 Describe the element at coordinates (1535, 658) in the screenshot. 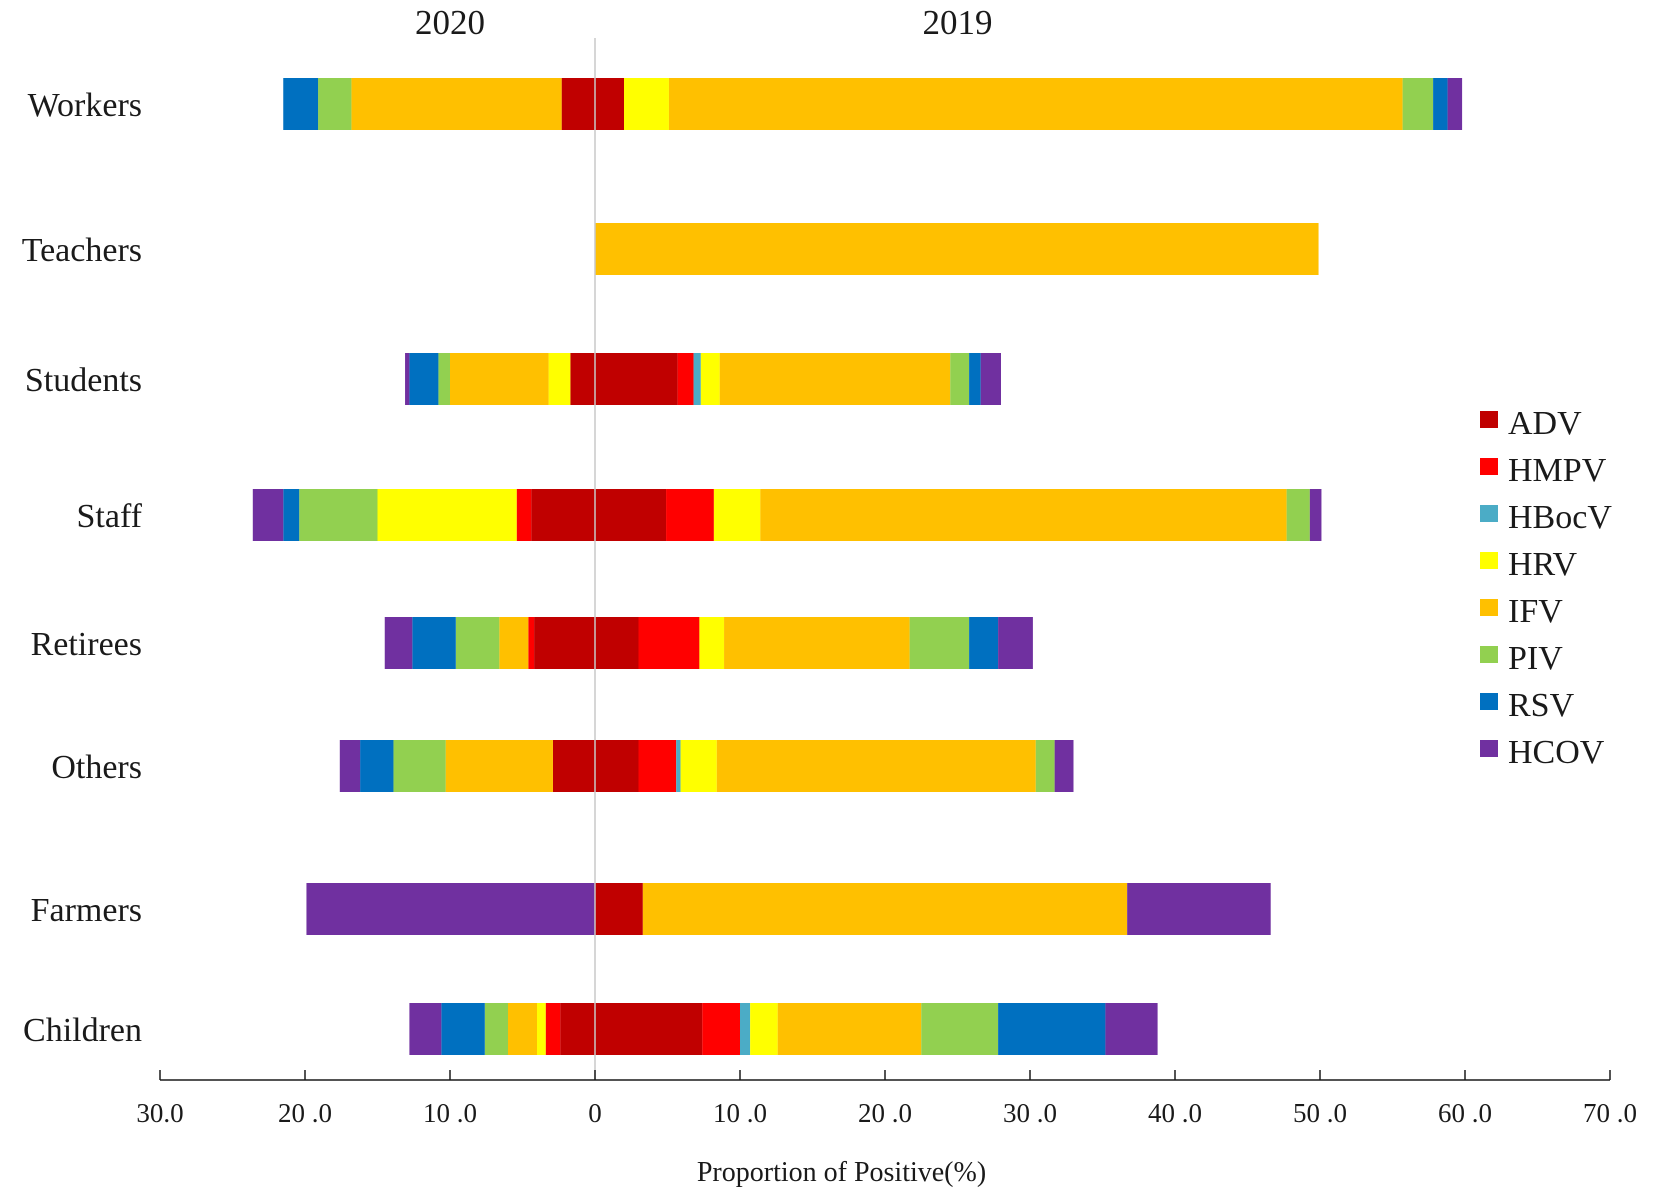

I see `legend-label-piv: PIV` at that location.